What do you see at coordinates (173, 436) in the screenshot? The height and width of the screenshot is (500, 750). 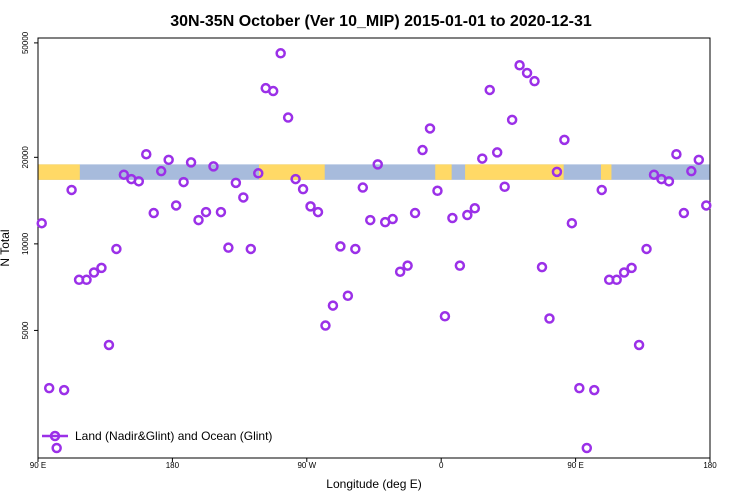 I see `legend-label: Land (Nadir&Glint) and Ocean (Glint)` at bounding box center [173, 436].